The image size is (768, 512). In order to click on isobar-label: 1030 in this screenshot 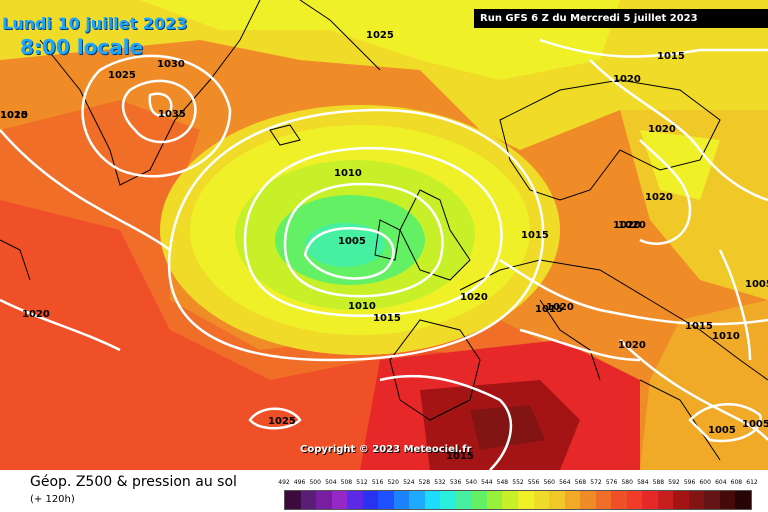, I will do `click(171, 64)`.